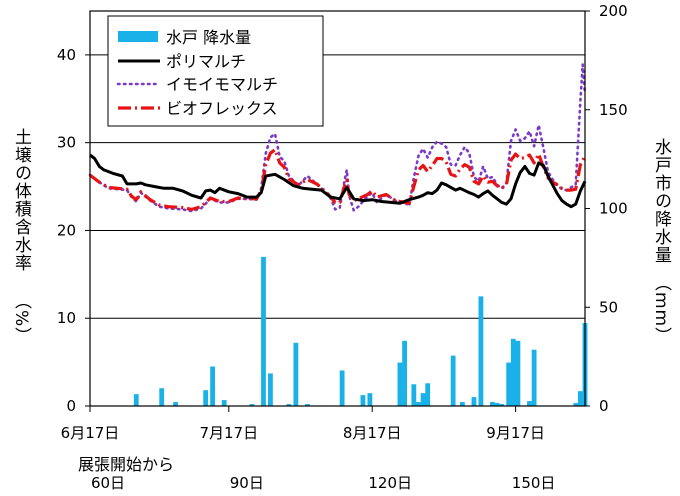 The image size is (680, 496). Describe the element at coordinates (222, 84) in the screenshot. I see `legend-label-2: イモイモマルチ` at that location.